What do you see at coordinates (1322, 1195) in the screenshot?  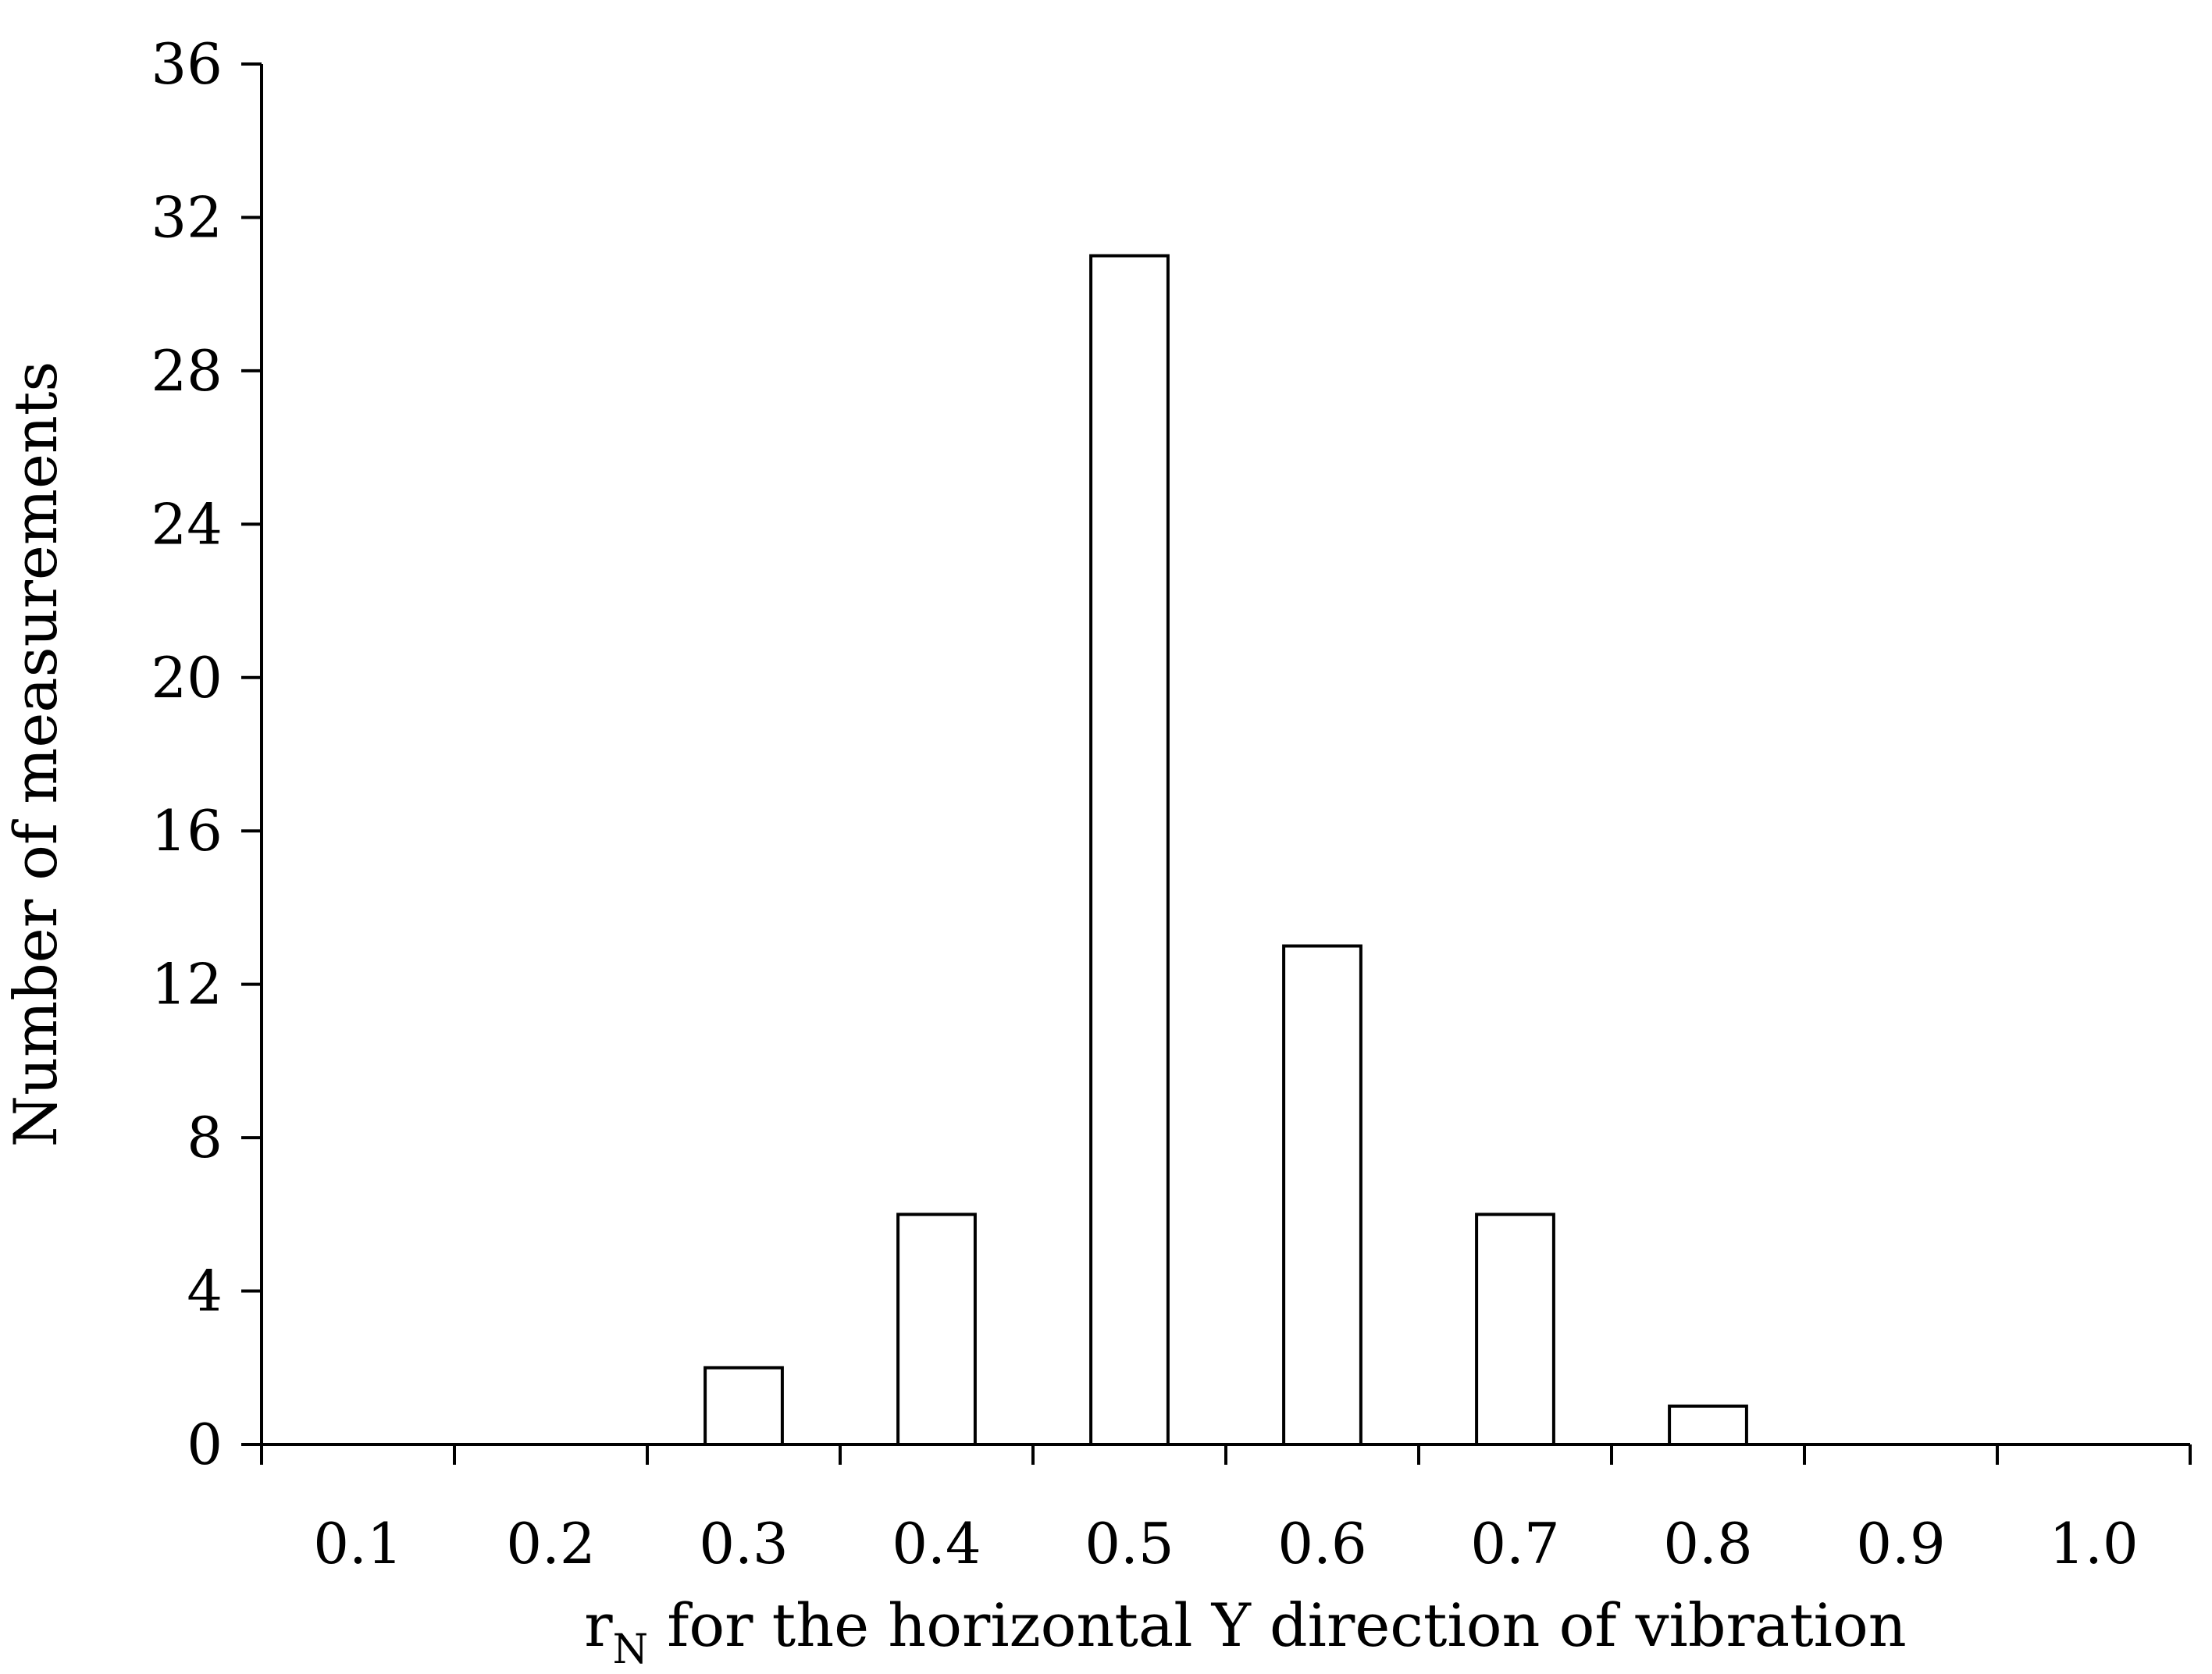 I see `bar-0.6` at bounding box center [1322, 1195].